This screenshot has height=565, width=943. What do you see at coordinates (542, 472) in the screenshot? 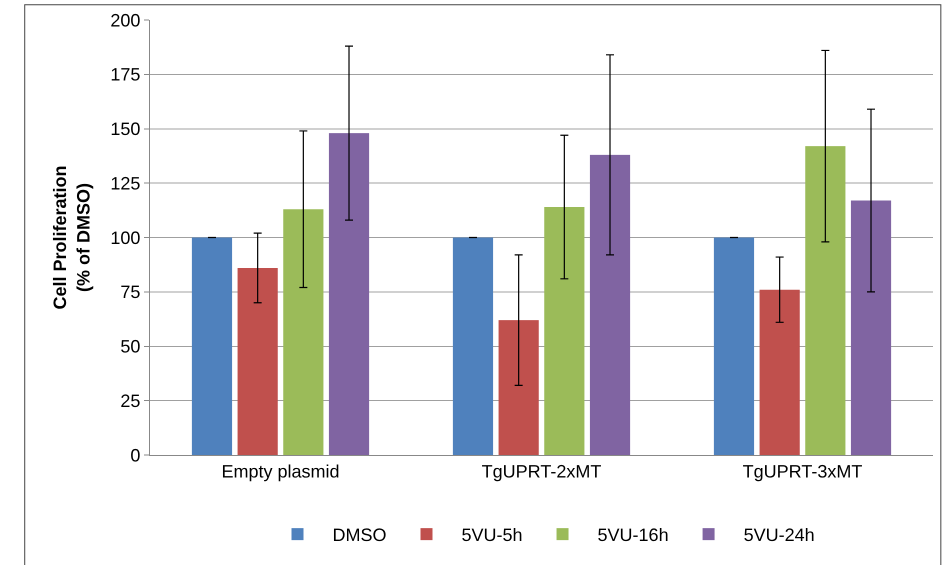
I see `x-tick-label: TgUPRT-2xMT` at bounding box center [542, 472].